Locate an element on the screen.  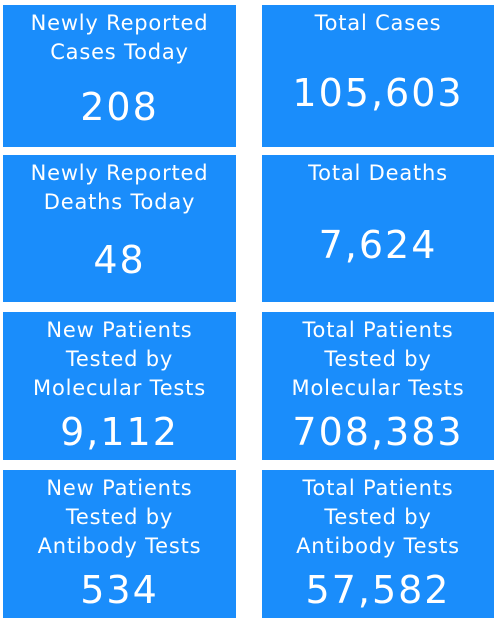
tile-label: Total Patients Tested by Antibody Tests is located at coordinates (378, 517).